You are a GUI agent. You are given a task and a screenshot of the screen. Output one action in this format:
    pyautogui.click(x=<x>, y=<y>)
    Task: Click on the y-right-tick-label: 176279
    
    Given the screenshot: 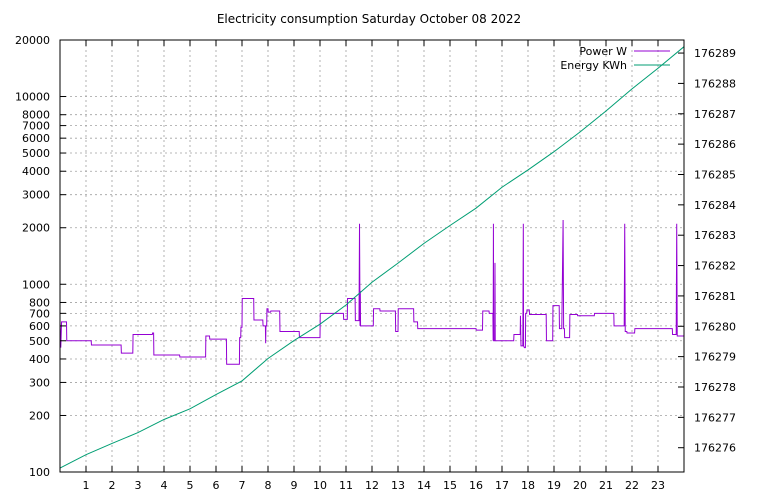 What is the action you would take?
    pyautogui.click(x=715, y=357)
    